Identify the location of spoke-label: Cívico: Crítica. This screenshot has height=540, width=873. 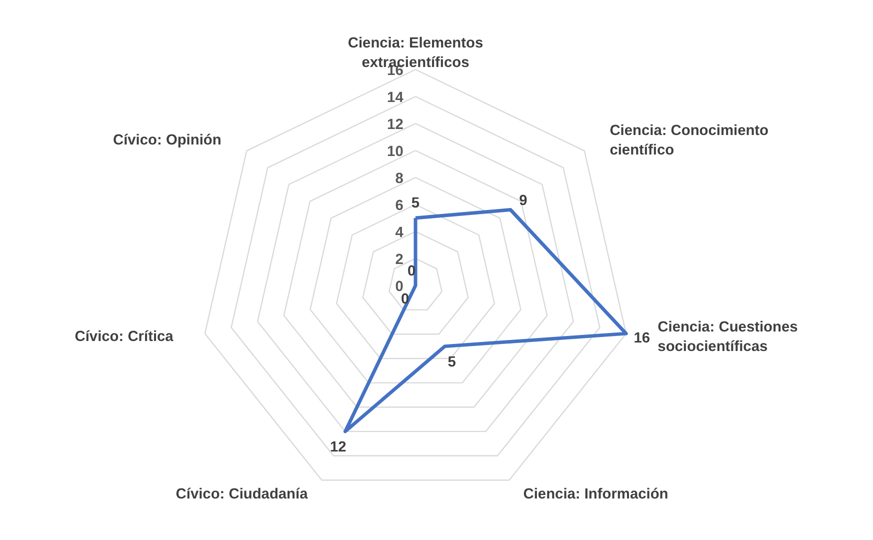
(124, 337).